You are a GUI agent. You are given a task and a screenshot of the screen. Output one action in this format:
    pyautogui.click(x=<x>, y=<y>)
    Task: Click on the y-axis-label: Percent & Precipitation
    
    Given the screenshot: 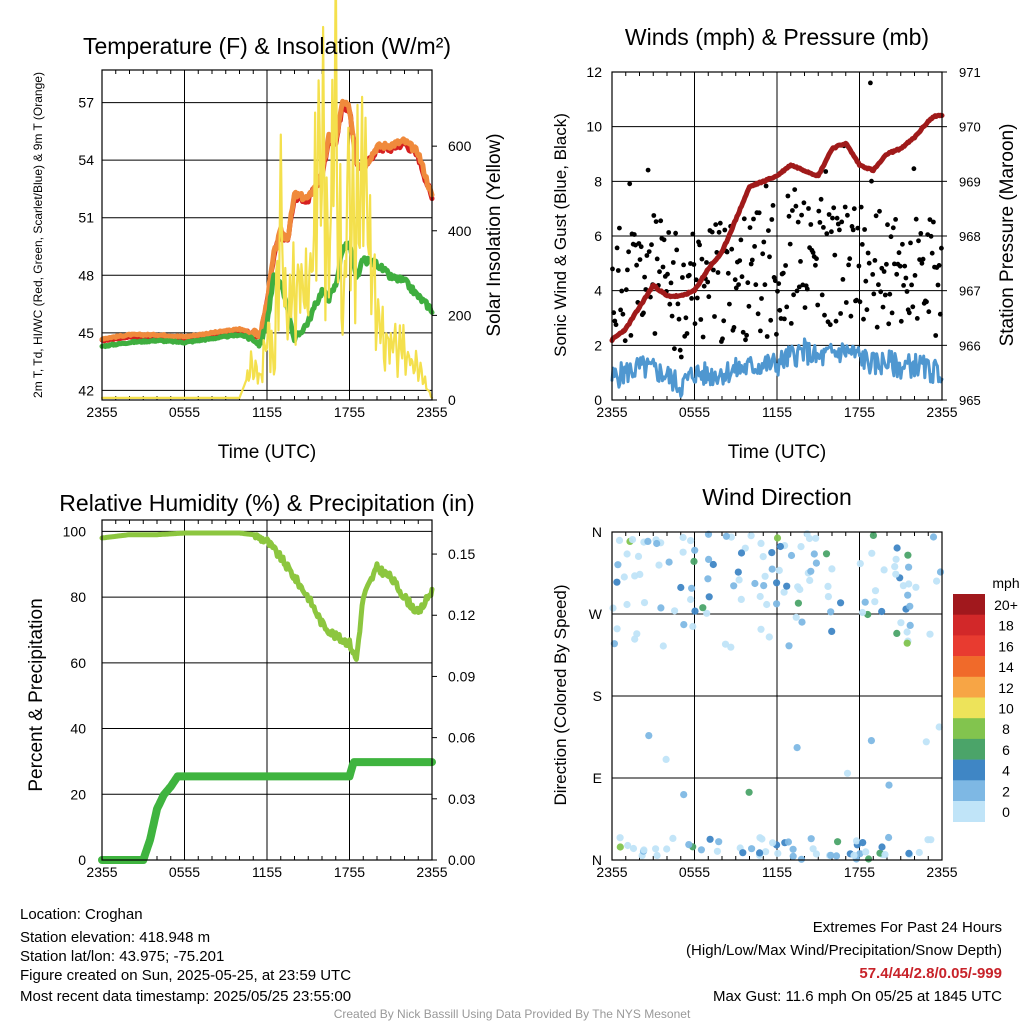 What is the action you would take?
    pyautogui.click(x=36, y=694)
    